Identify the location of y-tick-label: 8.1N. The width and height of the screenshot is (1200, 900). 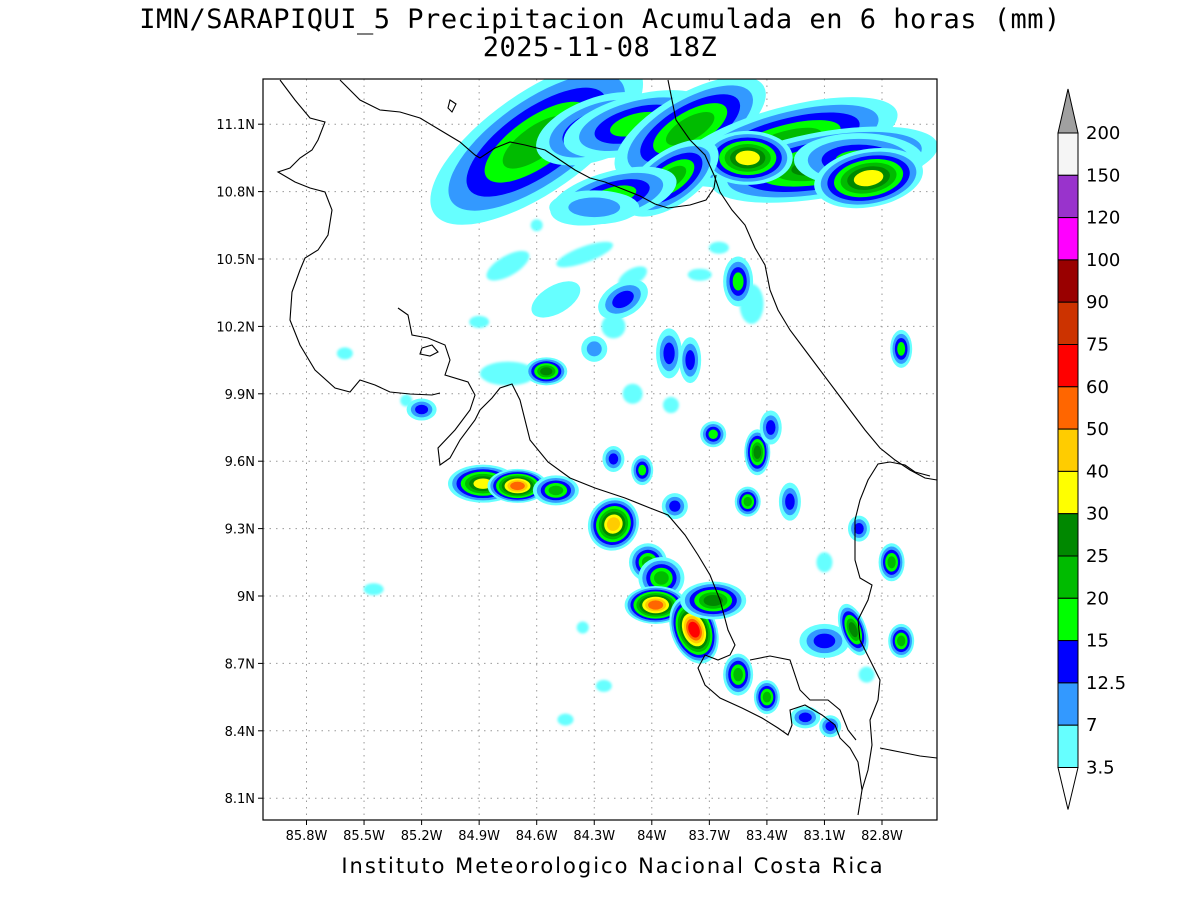
(240, 799).